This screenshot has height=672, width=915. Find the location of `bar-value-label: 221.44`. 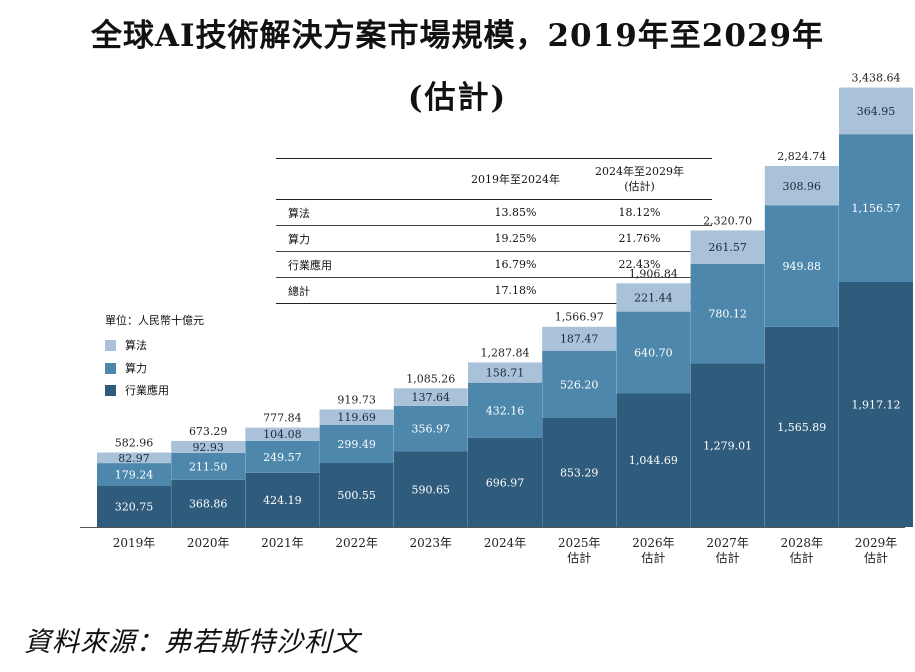

bar-value-label: 221.44 is located at coordinates (653, 297).